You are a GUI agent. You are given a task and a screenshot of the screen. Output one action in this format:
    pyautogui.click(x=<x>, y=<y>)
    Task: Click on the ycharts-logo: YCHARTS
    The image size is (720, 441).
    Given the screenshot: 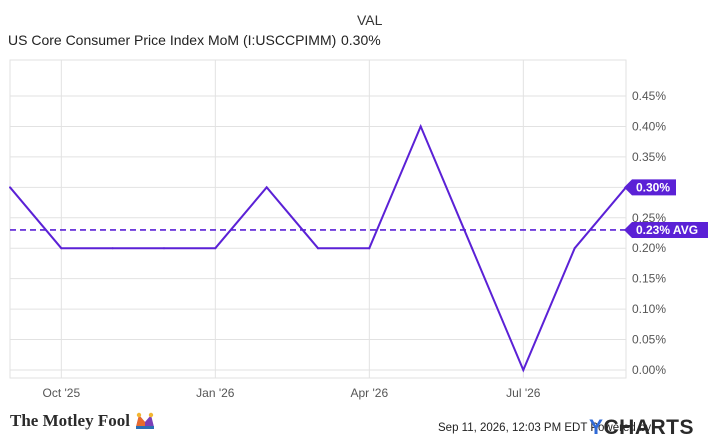 What is the action you would take?
    pyautogui.click(x=641, y=428)
    